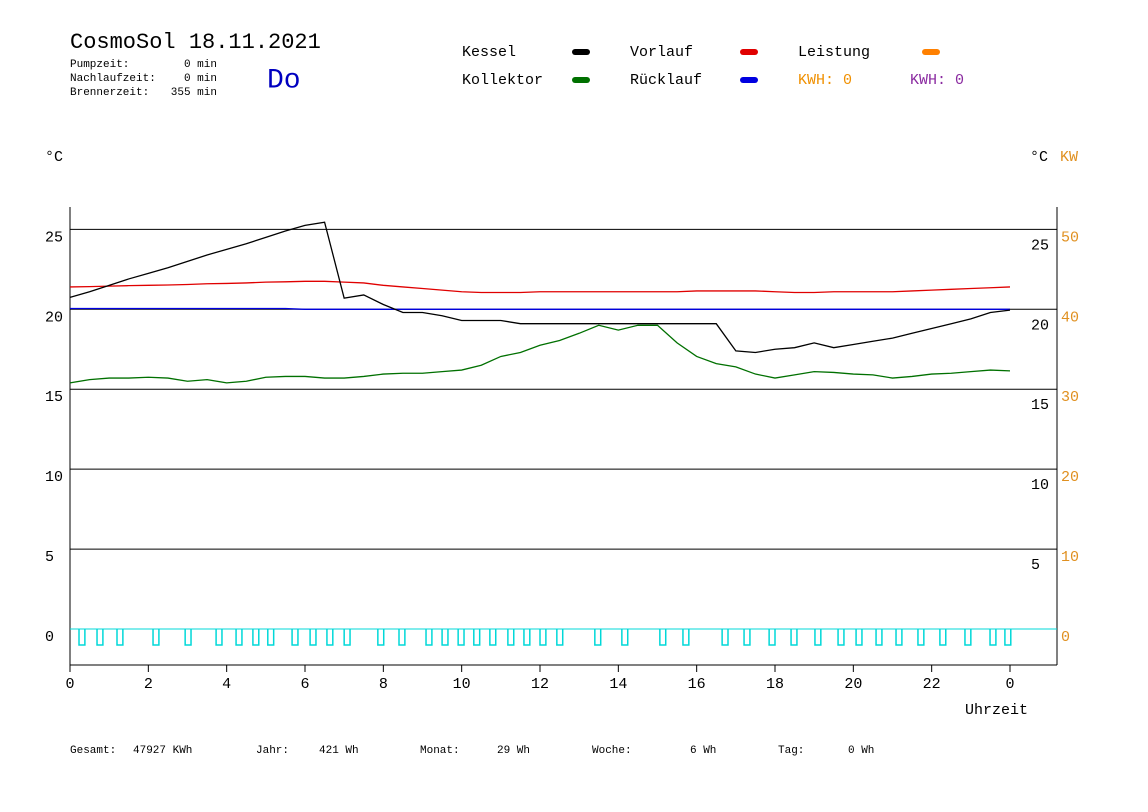 Image resolution: width=1148 pixels, height=812 pixels. Describe the element at coordinates (861, 751) in the screenshot. I see `footer-value: 0 Wh` at that location.